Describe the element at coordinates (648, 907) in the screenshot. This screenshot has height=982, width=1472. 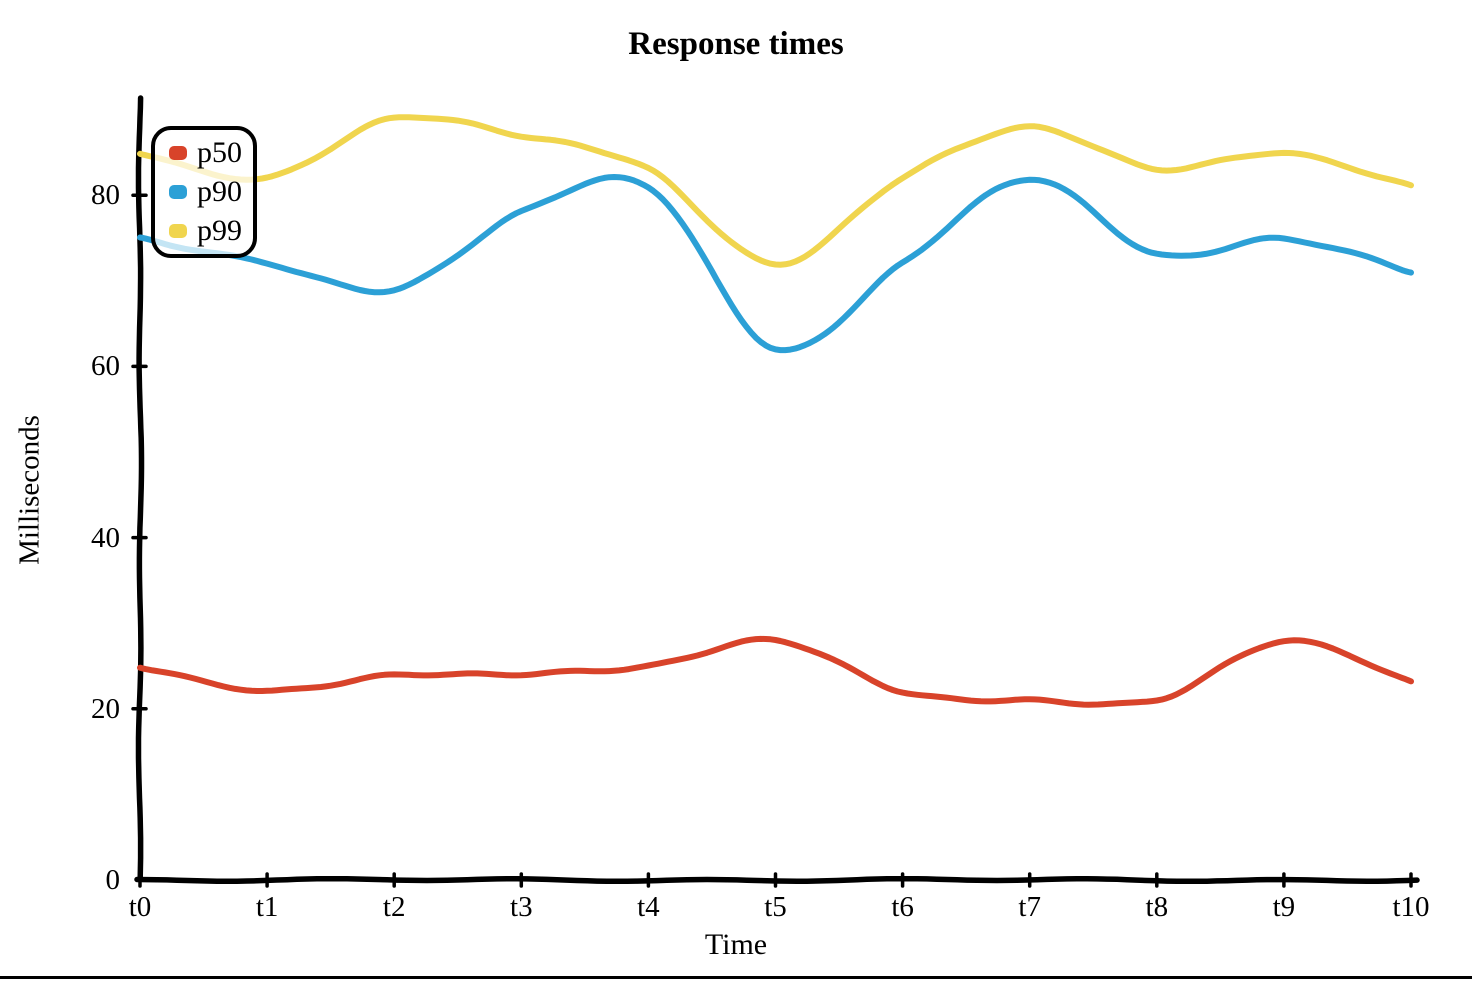
I see `x-tick-label: t4` at that location.